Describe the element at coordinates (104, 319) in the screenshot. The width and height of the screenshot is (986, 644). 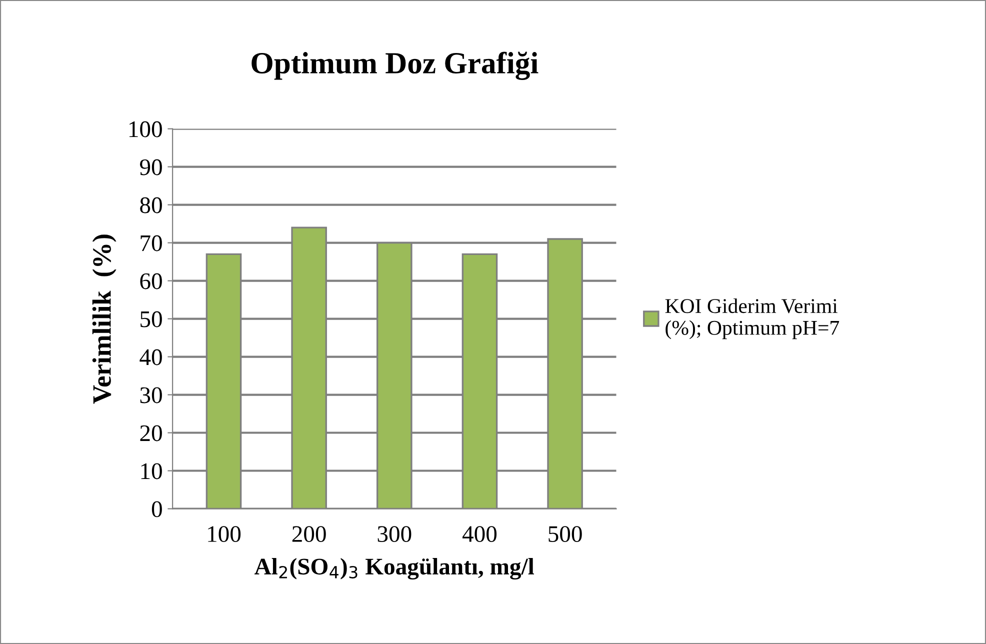
I see `y-axis-title: Verimlilik (%)` at that location.